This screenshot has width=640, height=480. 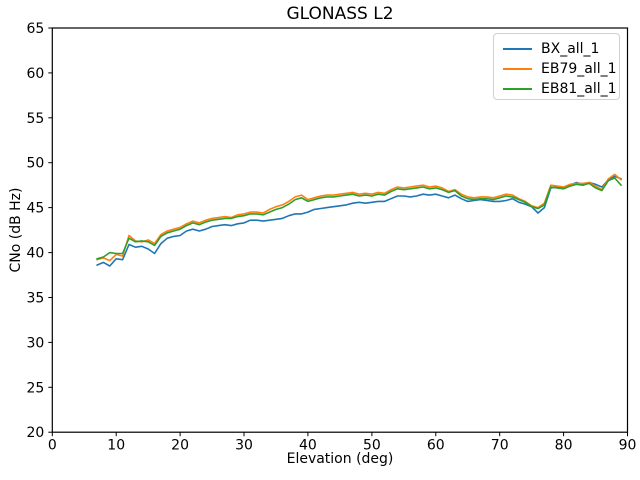 I want to click on y-axis-label: CNo (dB Hz), so click(x=16, y=230).